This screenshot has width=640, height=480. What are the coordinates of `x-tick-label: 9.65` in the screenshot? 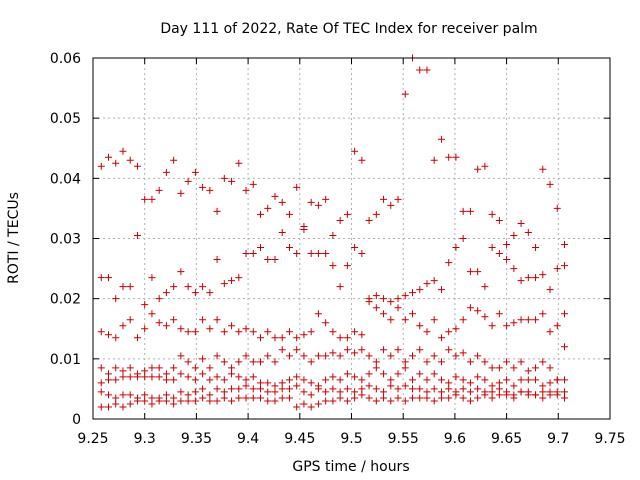 It's located at (506, 439).